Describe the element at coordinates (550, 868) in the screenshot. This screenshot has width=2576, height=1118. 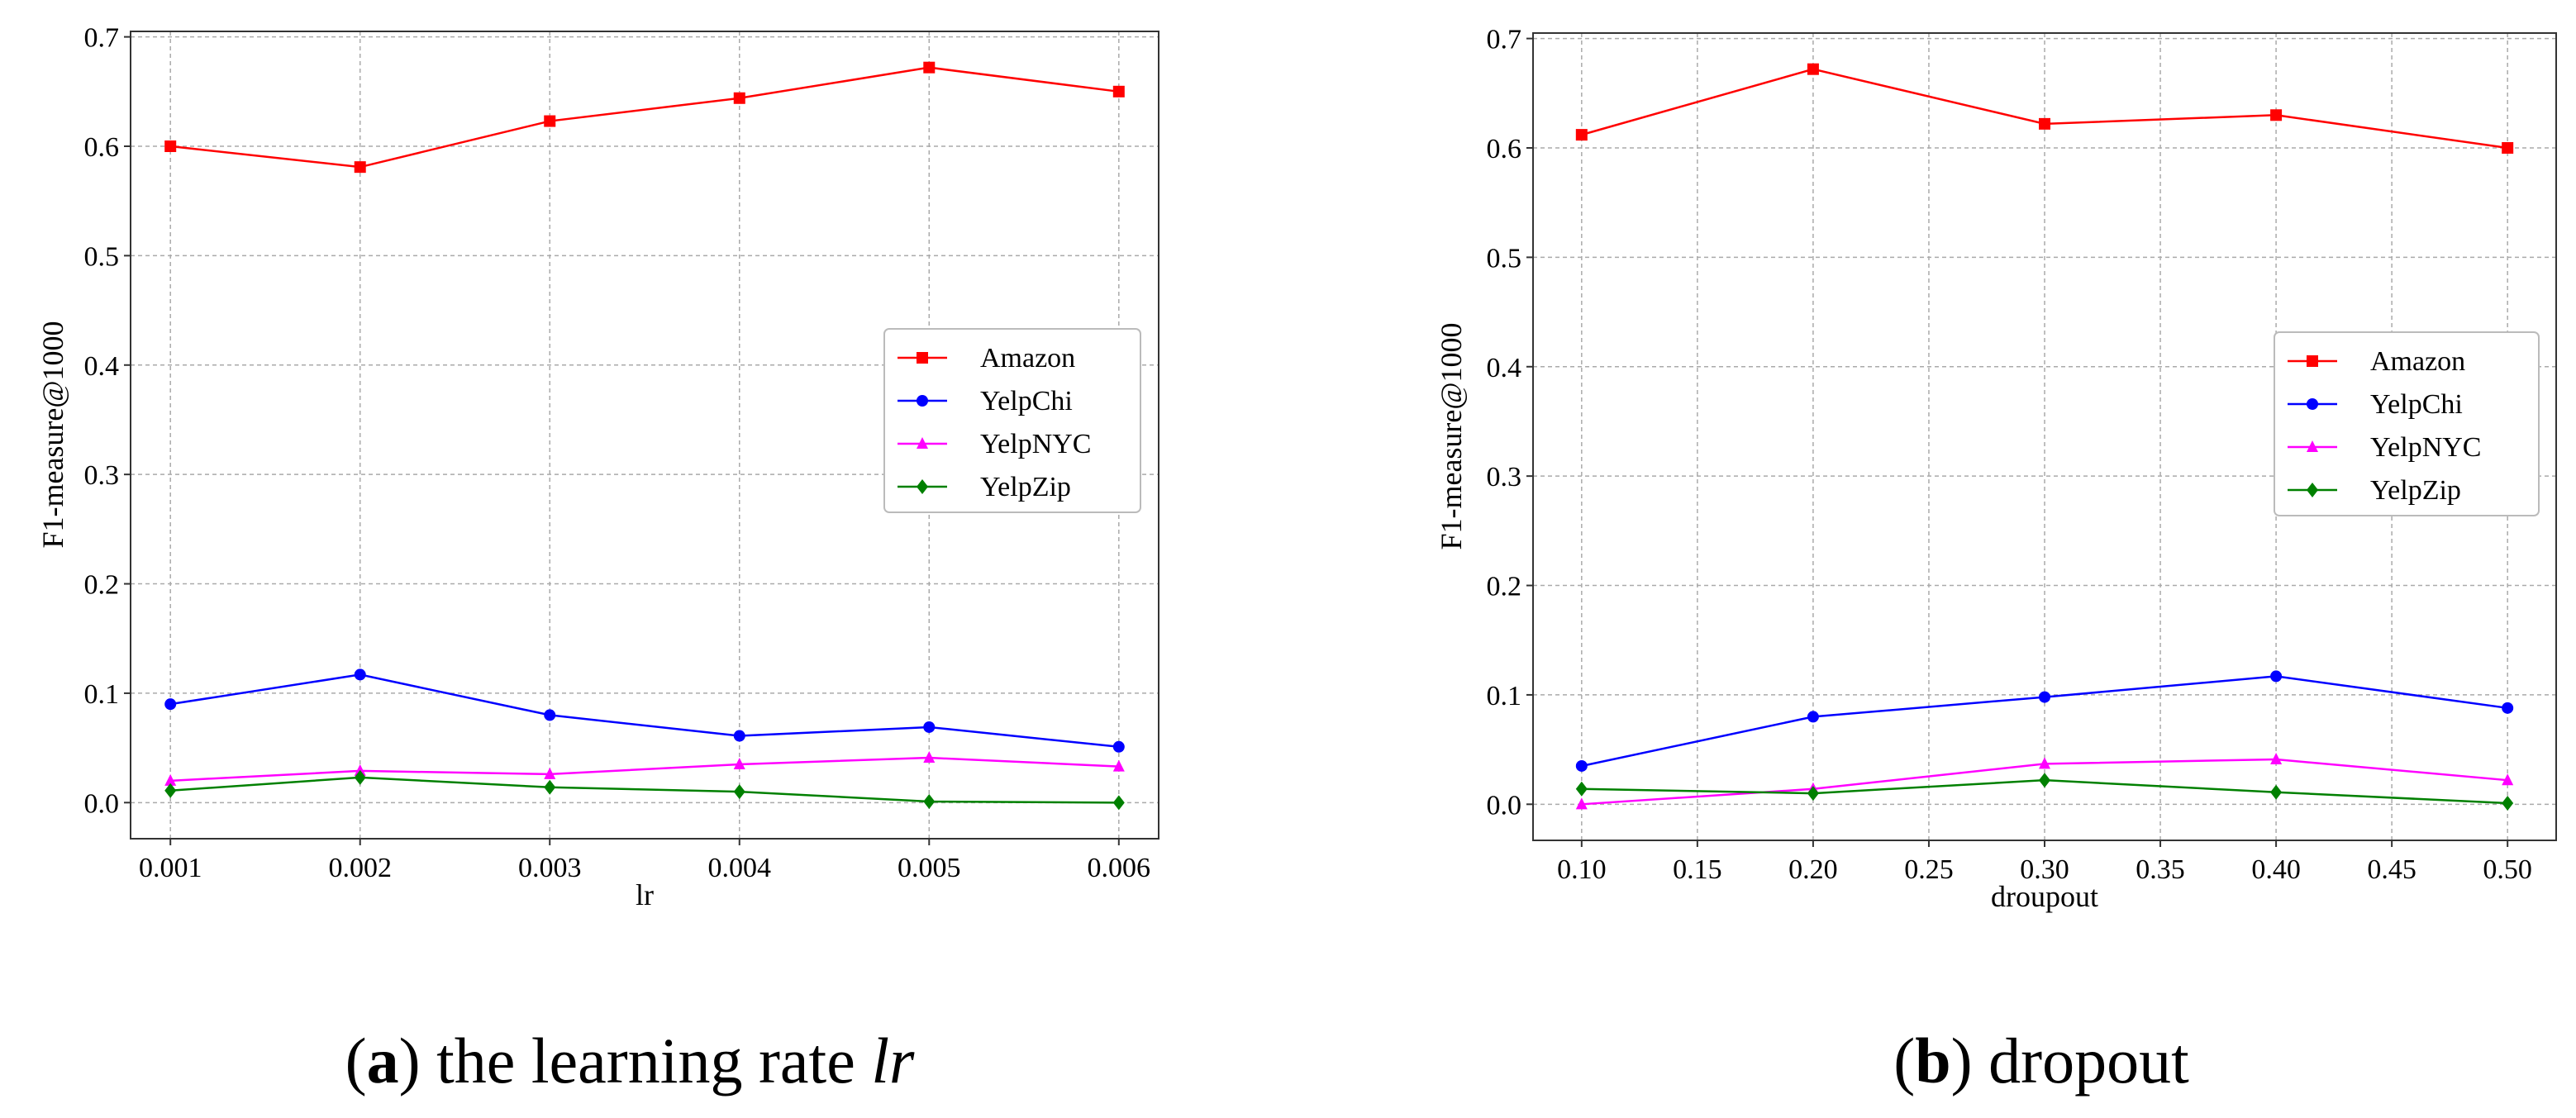
I see `x-tick-label: 0.003` at that location.